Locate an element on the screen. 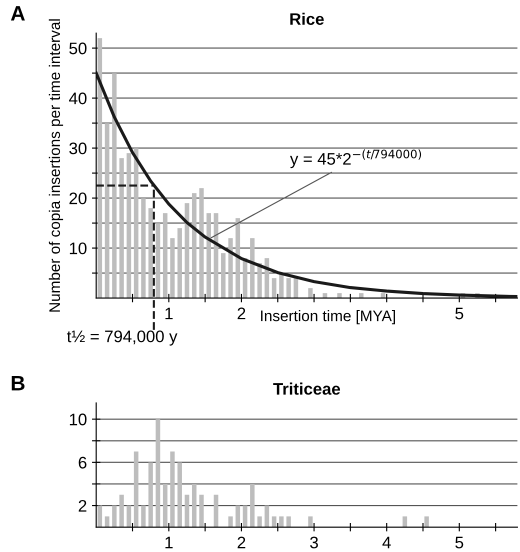 This screenshot has height=552, width=520. y-tick-label: 6 is located at coordinates (82, 462).